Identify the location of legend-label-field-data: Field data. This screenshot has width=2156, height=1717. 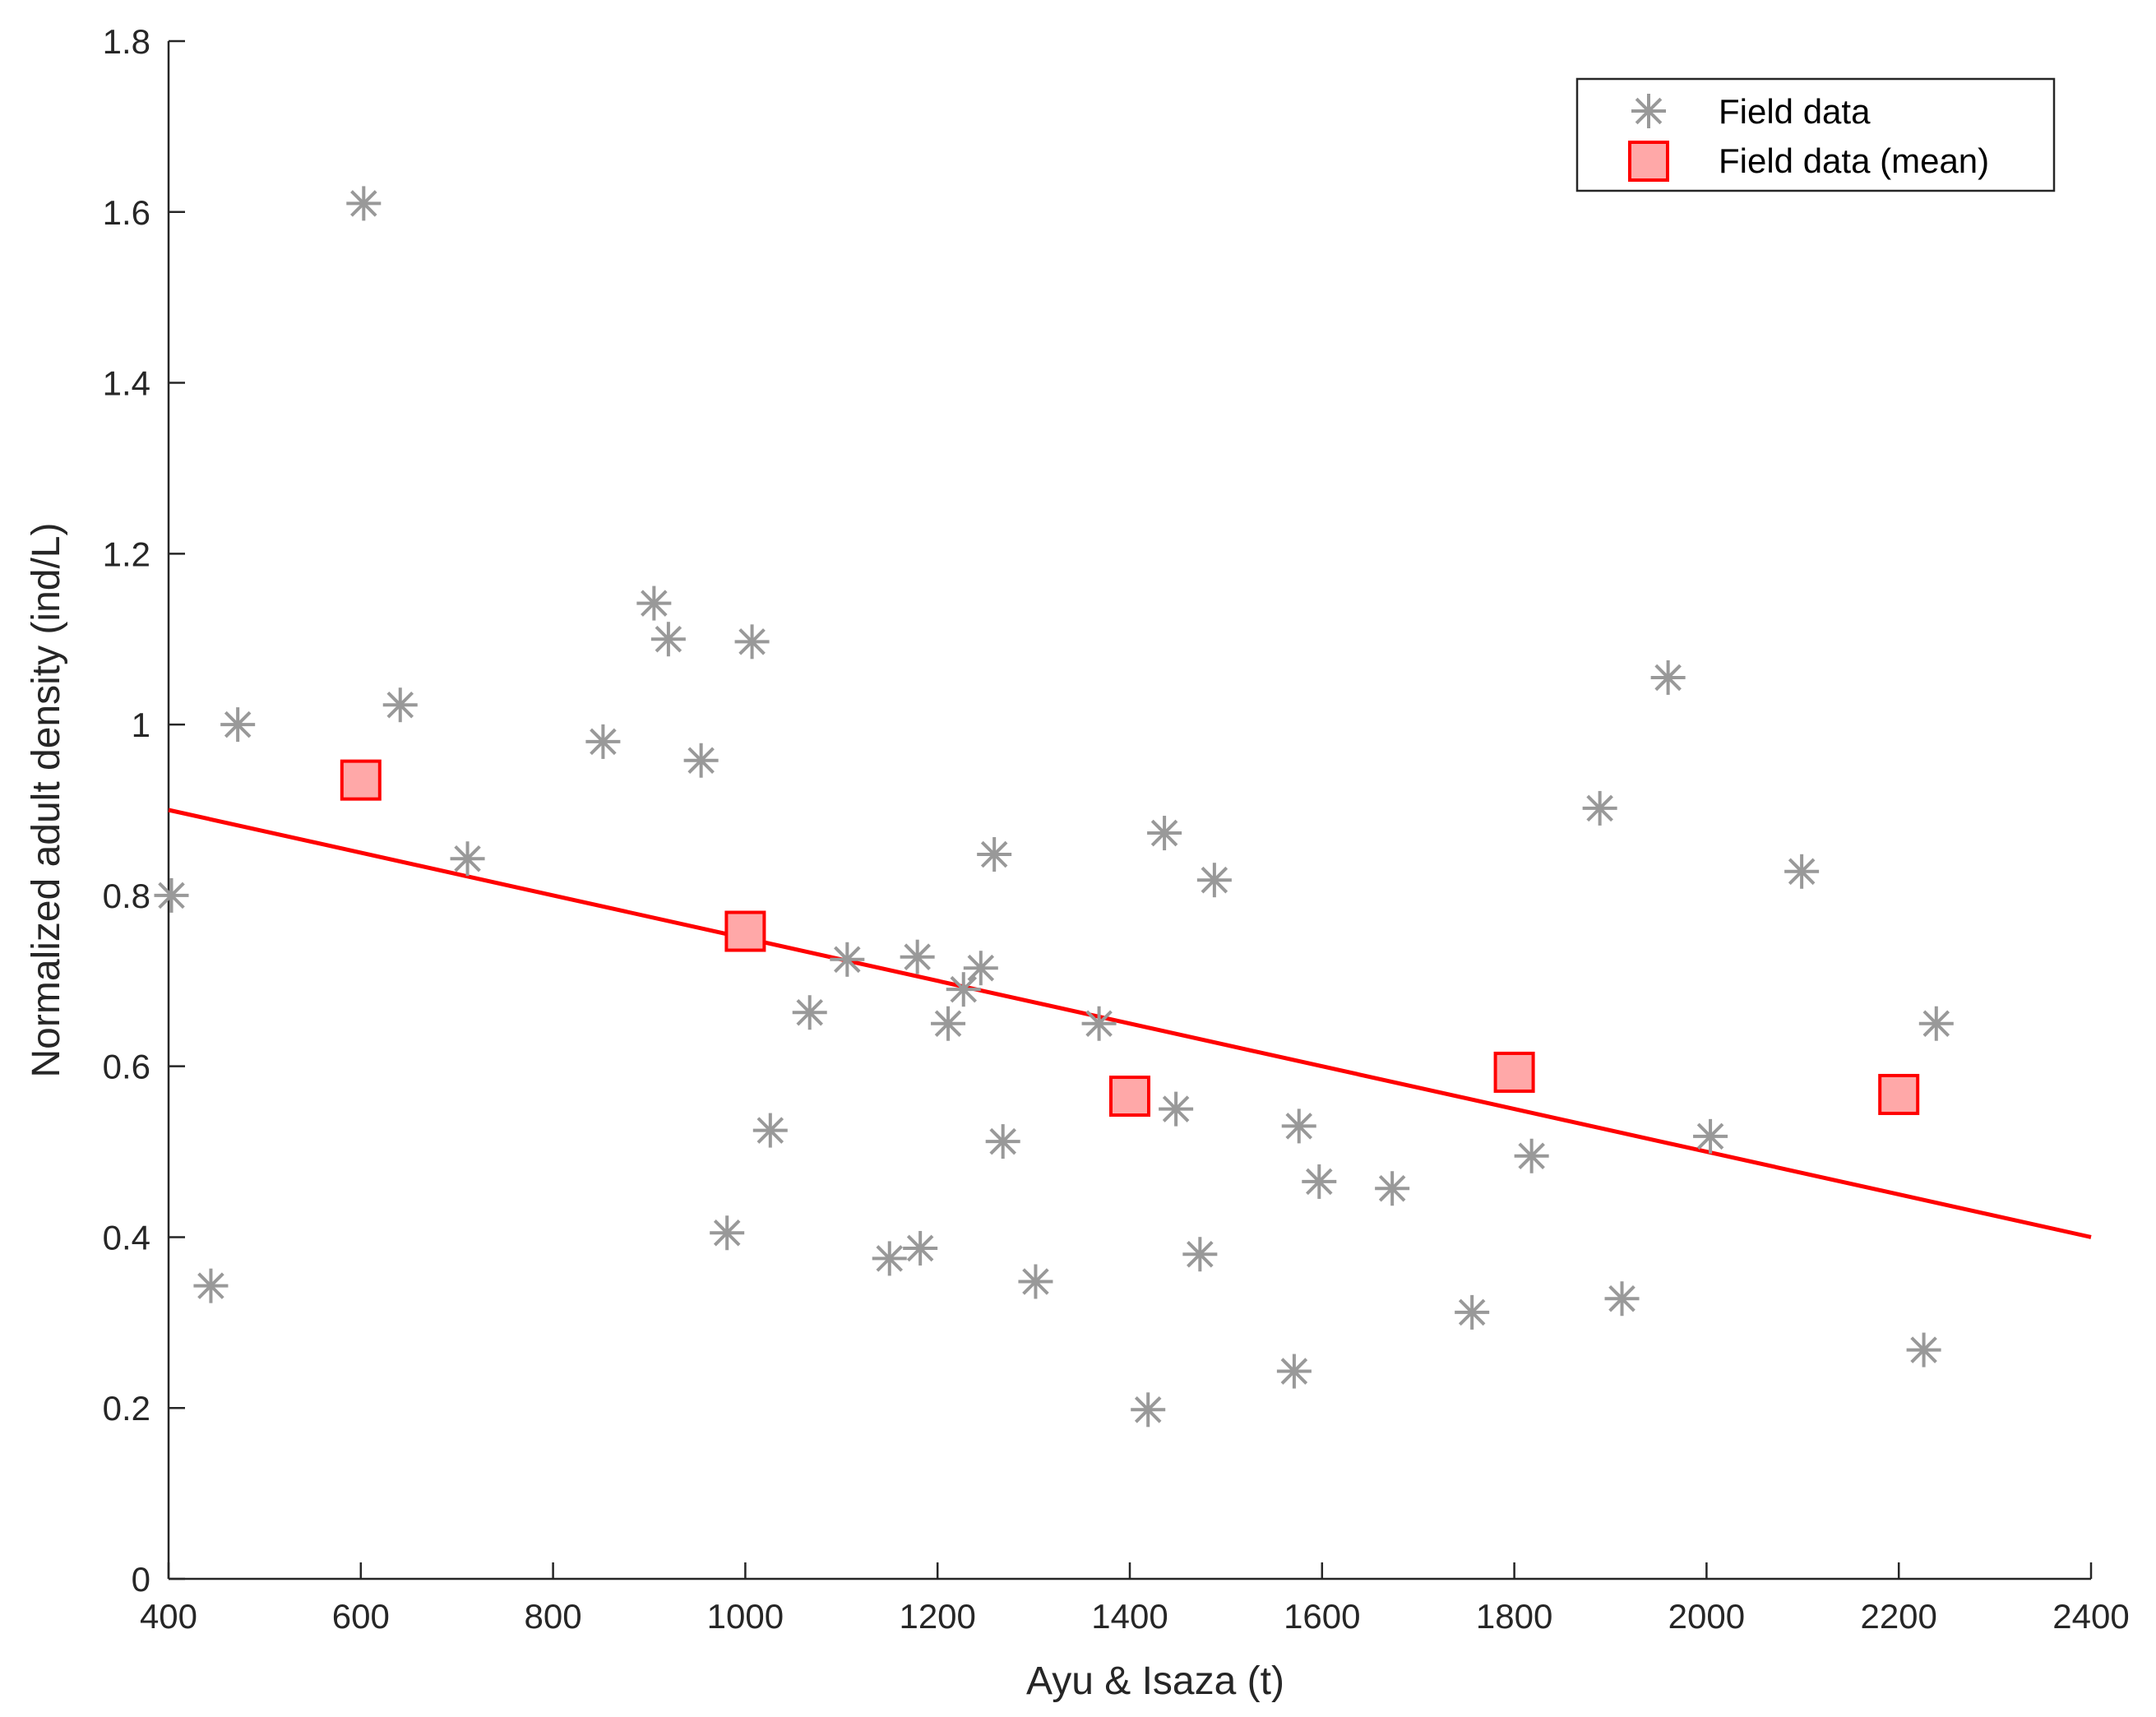
(1795, 111).